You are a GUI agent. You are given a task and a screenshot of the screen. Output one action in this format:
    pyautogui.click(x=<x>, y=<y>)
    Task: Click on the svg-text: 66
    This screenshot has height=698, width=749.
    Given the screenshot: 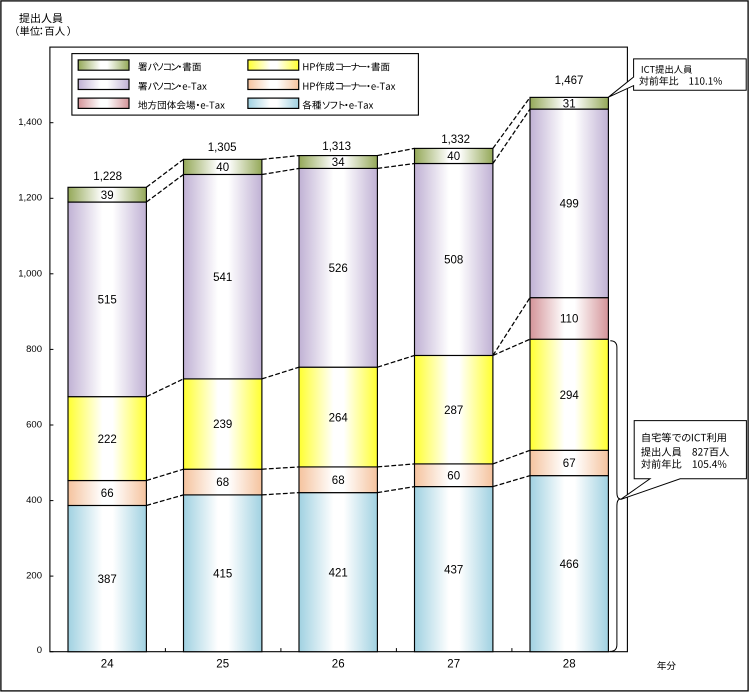 What is the action you would take?
    pyautogui.click(x=107, y=494)
    